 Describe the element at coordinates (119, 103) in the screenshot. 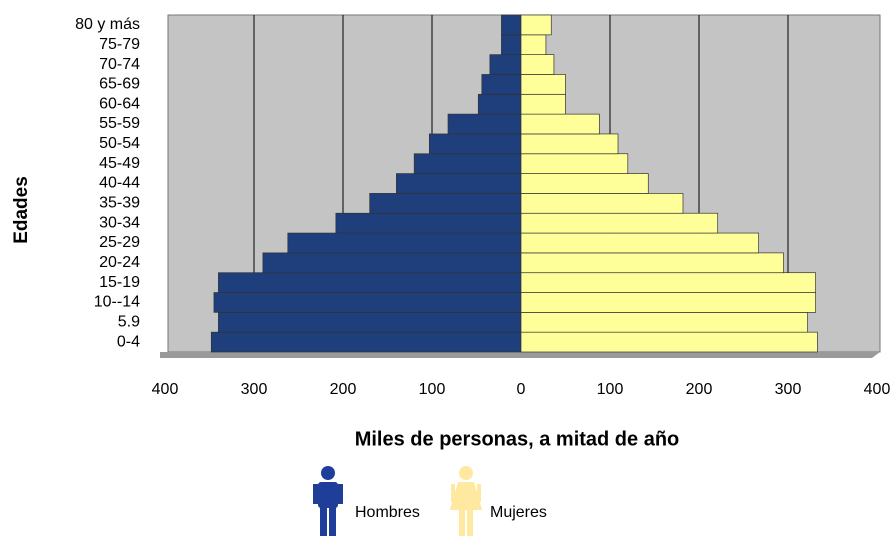

I see `y-tick-label: 60-64` at that location.